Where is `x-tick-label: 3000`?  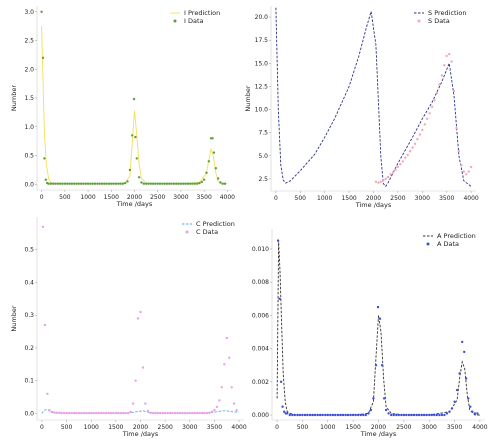 x-tick-label: 3000 is located at coordinates (429, 427).